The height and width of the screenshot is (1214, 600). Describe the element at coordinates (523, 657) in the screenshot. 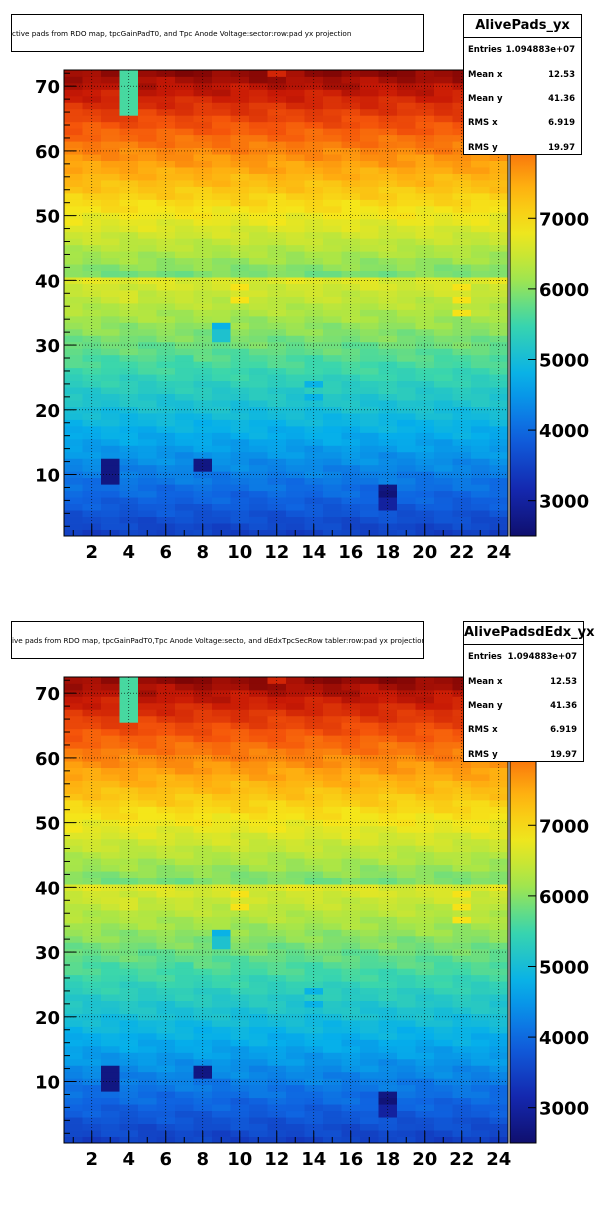

I see `stats-entries-row: Entries 1.094883e+07` at that location.